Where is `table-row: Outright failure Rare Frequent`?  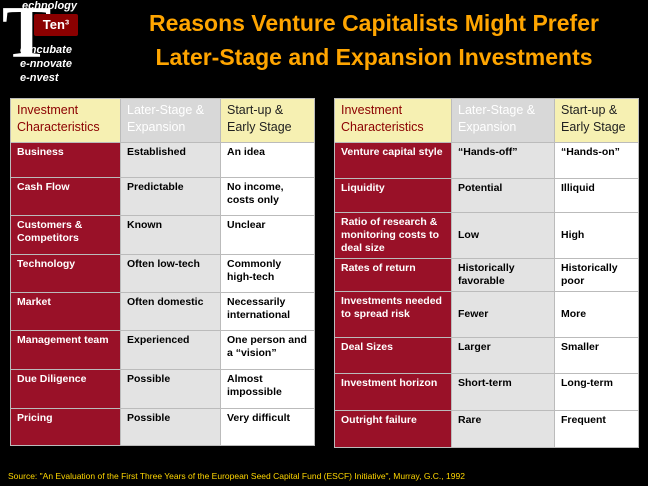 table-row: Outright failure Rare Frequent is located at coordinates (486, 429).